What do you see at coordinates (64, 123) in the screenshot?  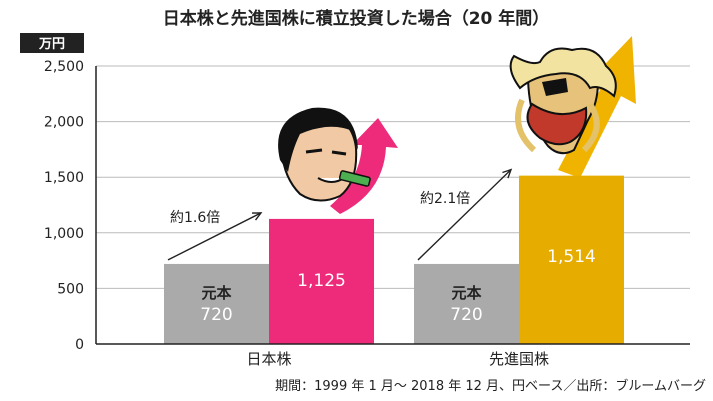 I see `y-tick-label: 2,000` at bounding box center [64, 123].